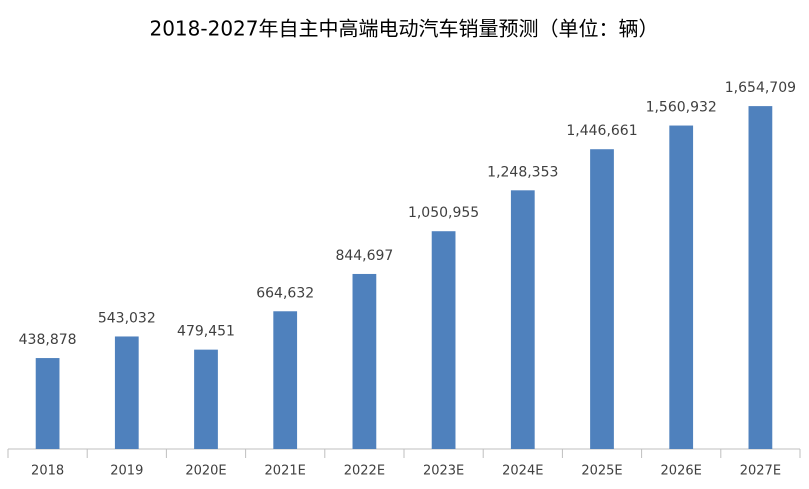 The height and width of the screenshot is (489, 809). What do you see at coordinates (285, 471) in the screenshot?
I see `x-tick-label: 2021E` at bounding box center [285, 471].